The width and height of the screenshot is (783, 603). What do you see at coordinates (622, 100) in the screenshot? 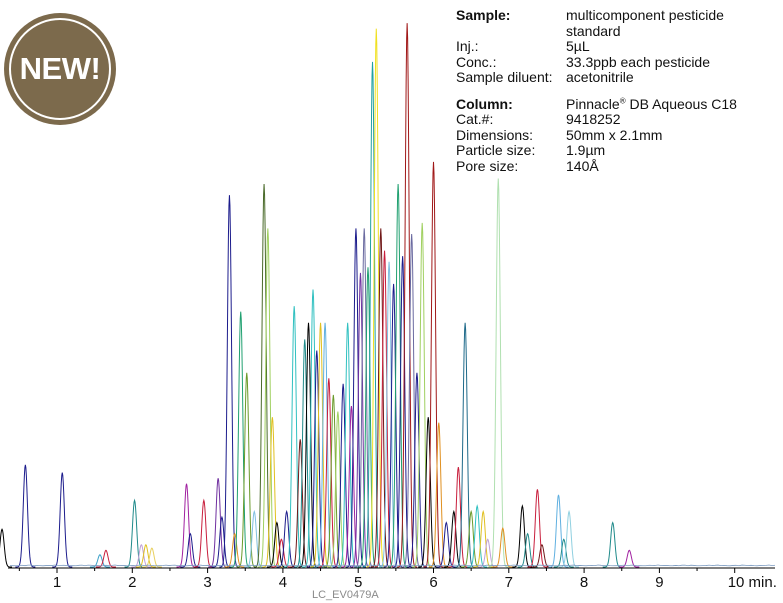
I see `registered-mark: ®` at bounding box center [622, 100].